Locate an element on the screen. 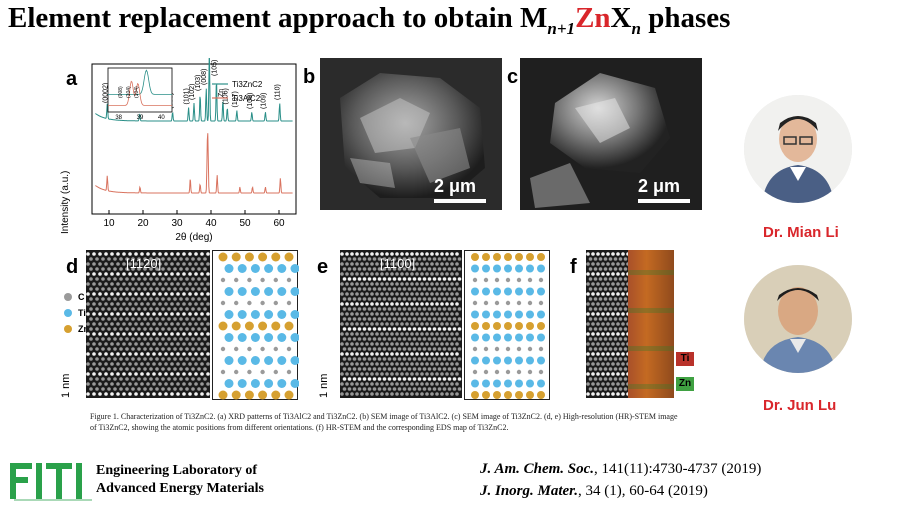 The width and height of the screenshot is (900, 508). sem-image-ti3znc2: 2 μm is located at coordinates (611, 134).